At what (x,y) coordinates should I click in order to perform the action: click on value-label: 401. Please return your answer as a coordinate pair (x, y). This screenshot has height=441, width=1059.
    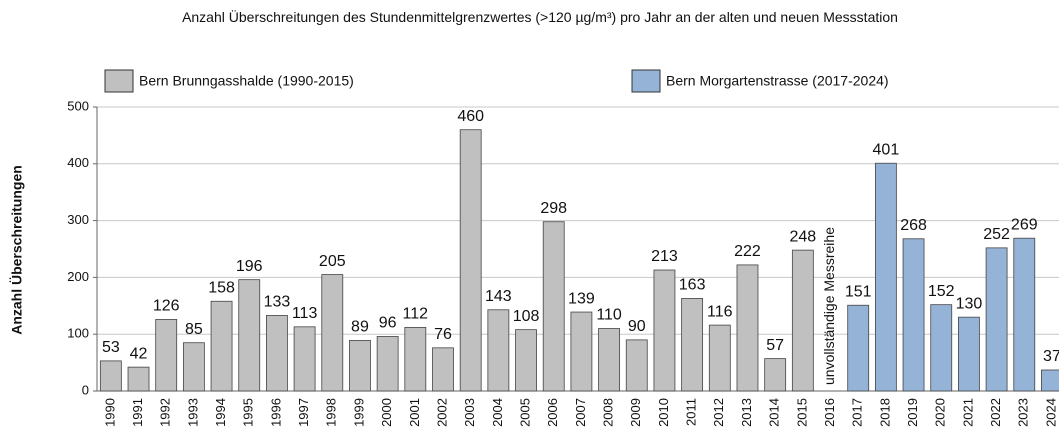
    Looking at the image, I should click on (886, 149).